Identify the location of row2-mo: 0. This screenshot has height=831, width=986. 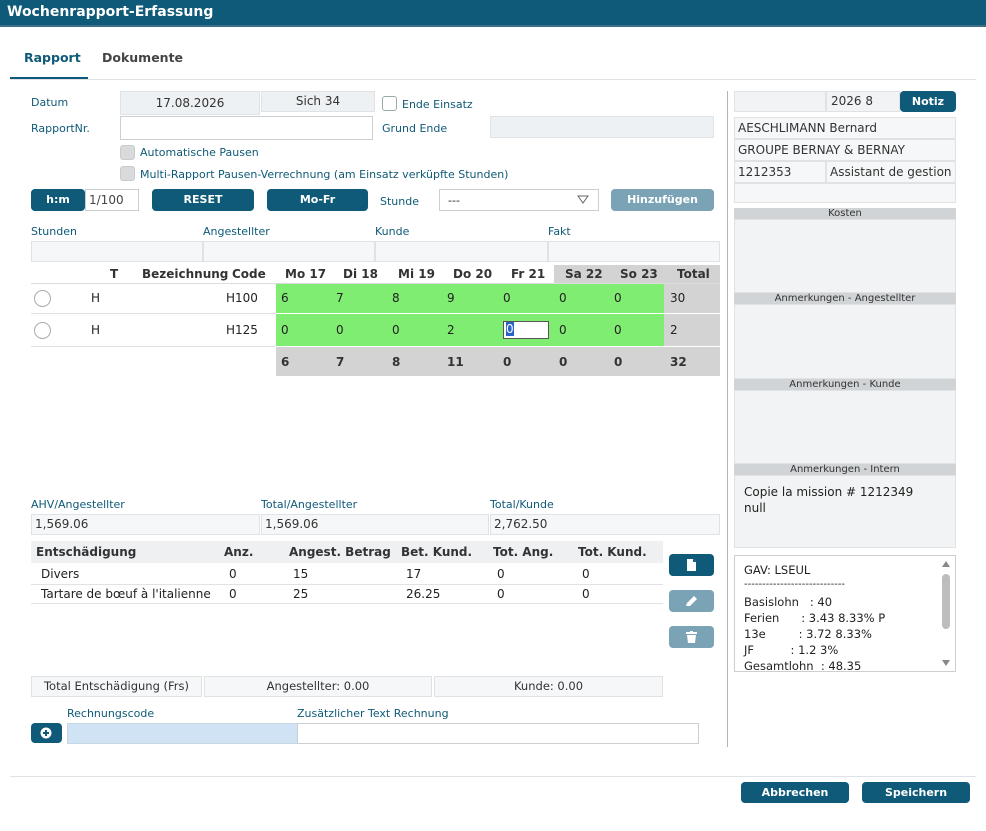
(285, 330).